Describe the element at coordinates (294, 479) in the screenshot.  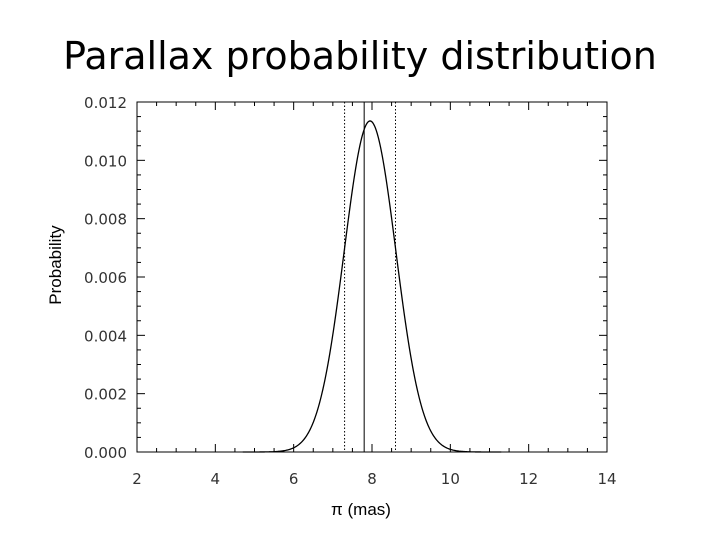
I see `x-tick-label: 6` at that location.